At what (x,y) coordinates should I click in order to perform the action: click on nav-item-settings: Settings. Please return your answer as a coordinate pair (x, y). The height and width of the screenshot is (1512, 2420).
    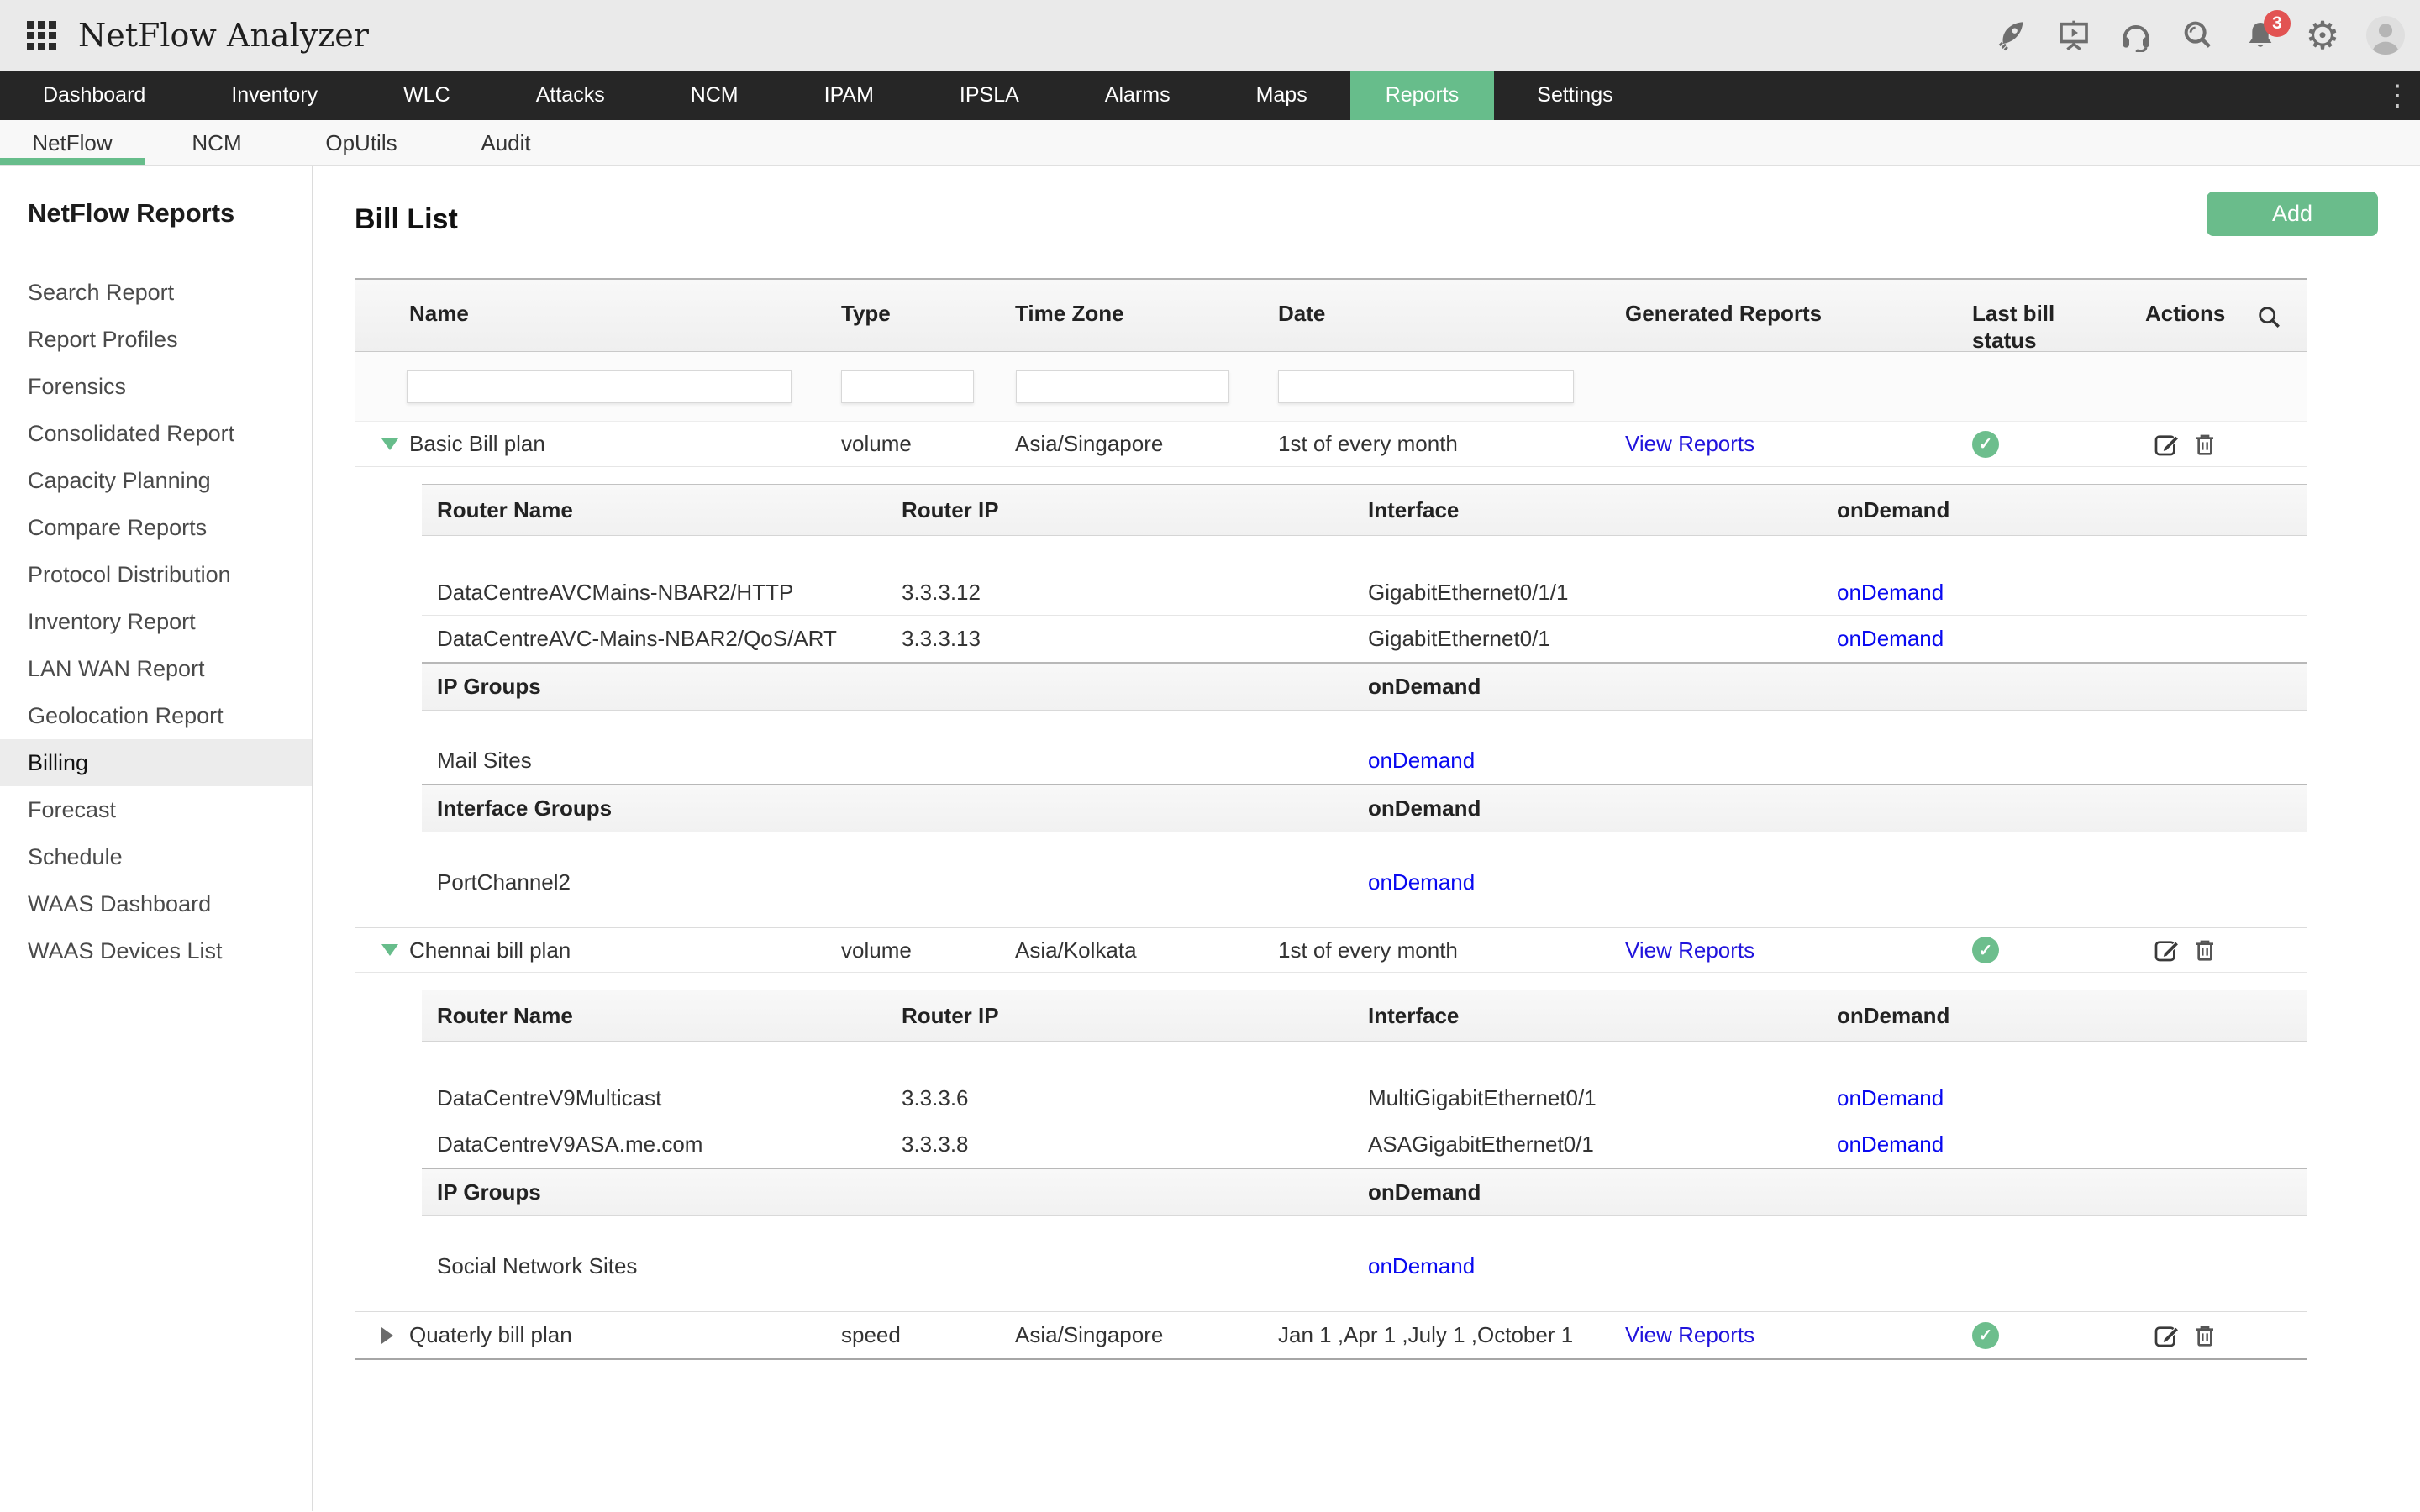
    Looking at the image, I should click on (1575, 95).